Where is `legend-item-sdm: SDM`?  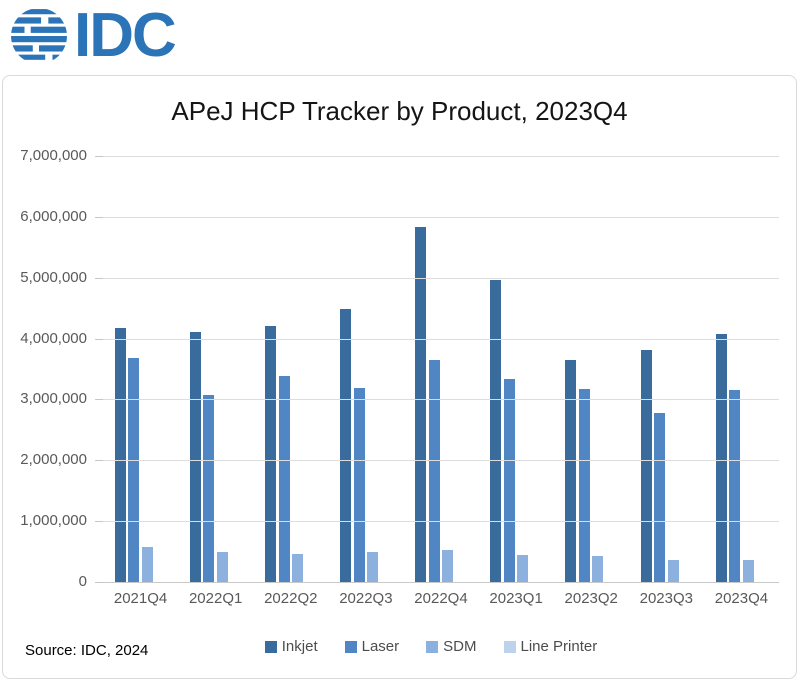
legend-item-sdm: SDM is located at coordinates (451, 646).